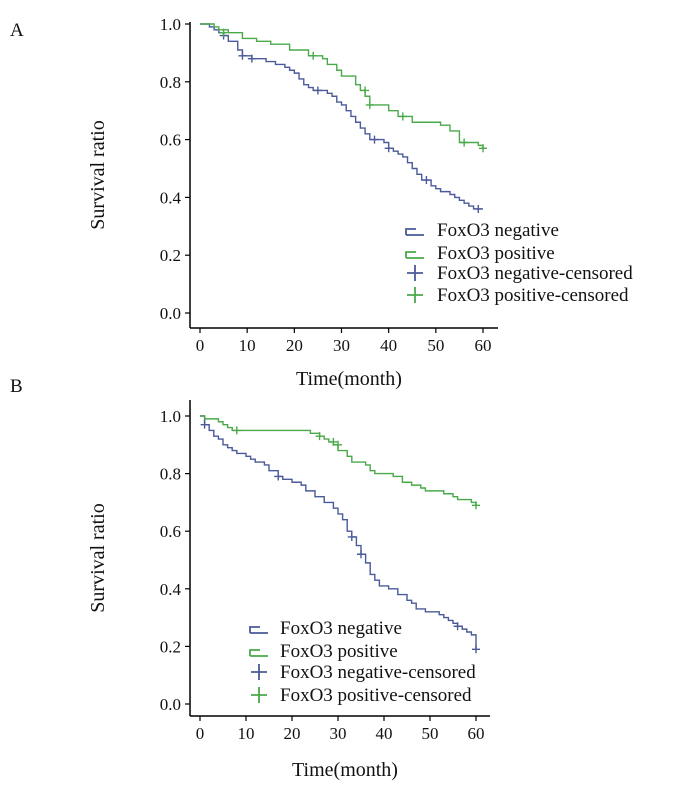  What do you see at coordinates (17, 30) in the screenshot?
I see `panel-label: A` at bounding box center [17, 30].